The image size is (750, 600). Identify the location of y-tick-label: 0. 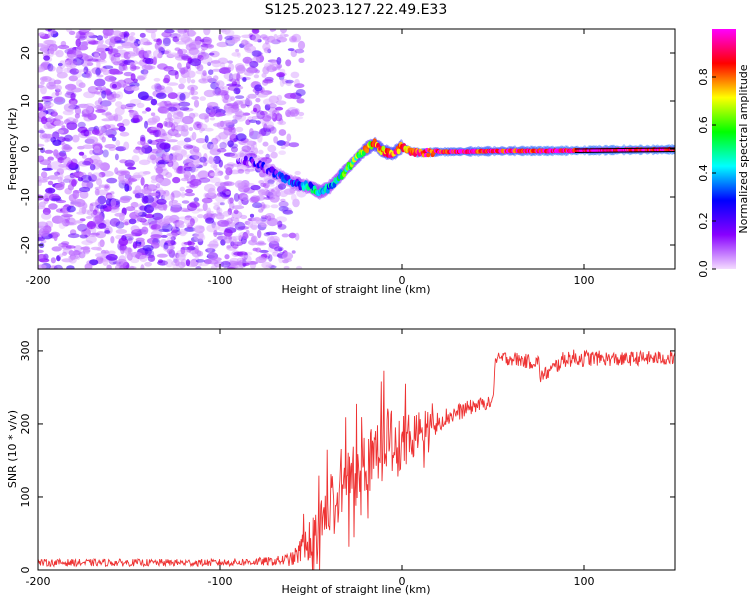
(25, 149).